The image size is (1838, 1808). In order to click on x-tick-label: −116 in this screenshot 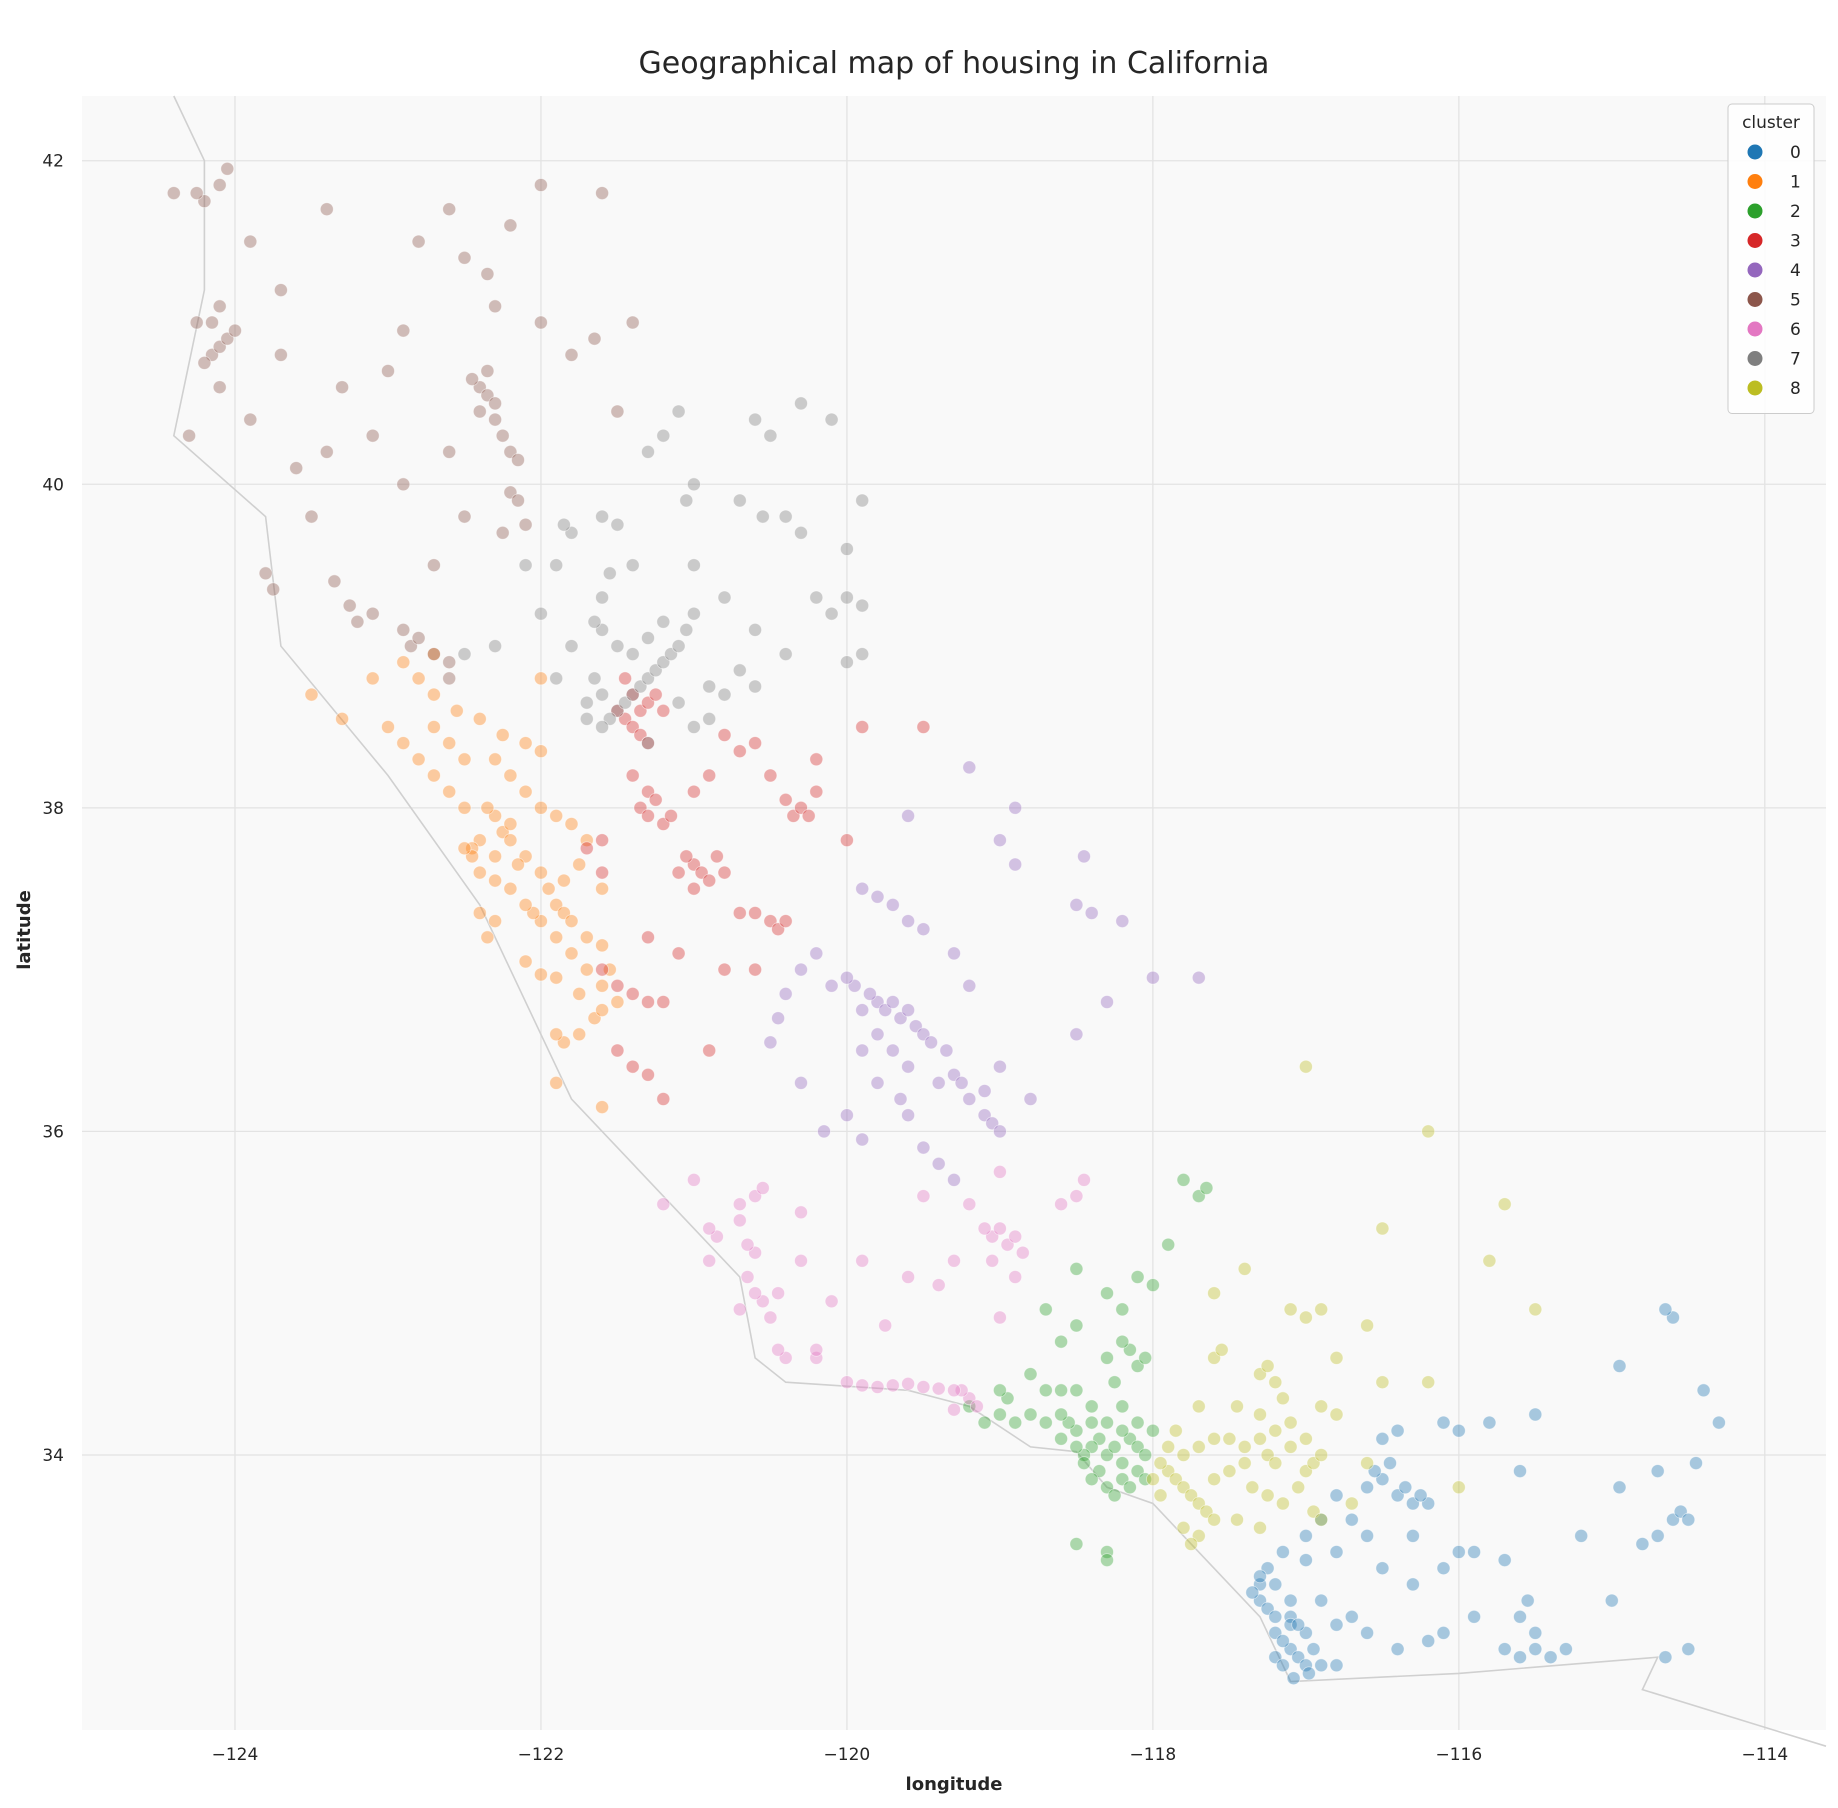, I will do `click(1458, 1755)`.